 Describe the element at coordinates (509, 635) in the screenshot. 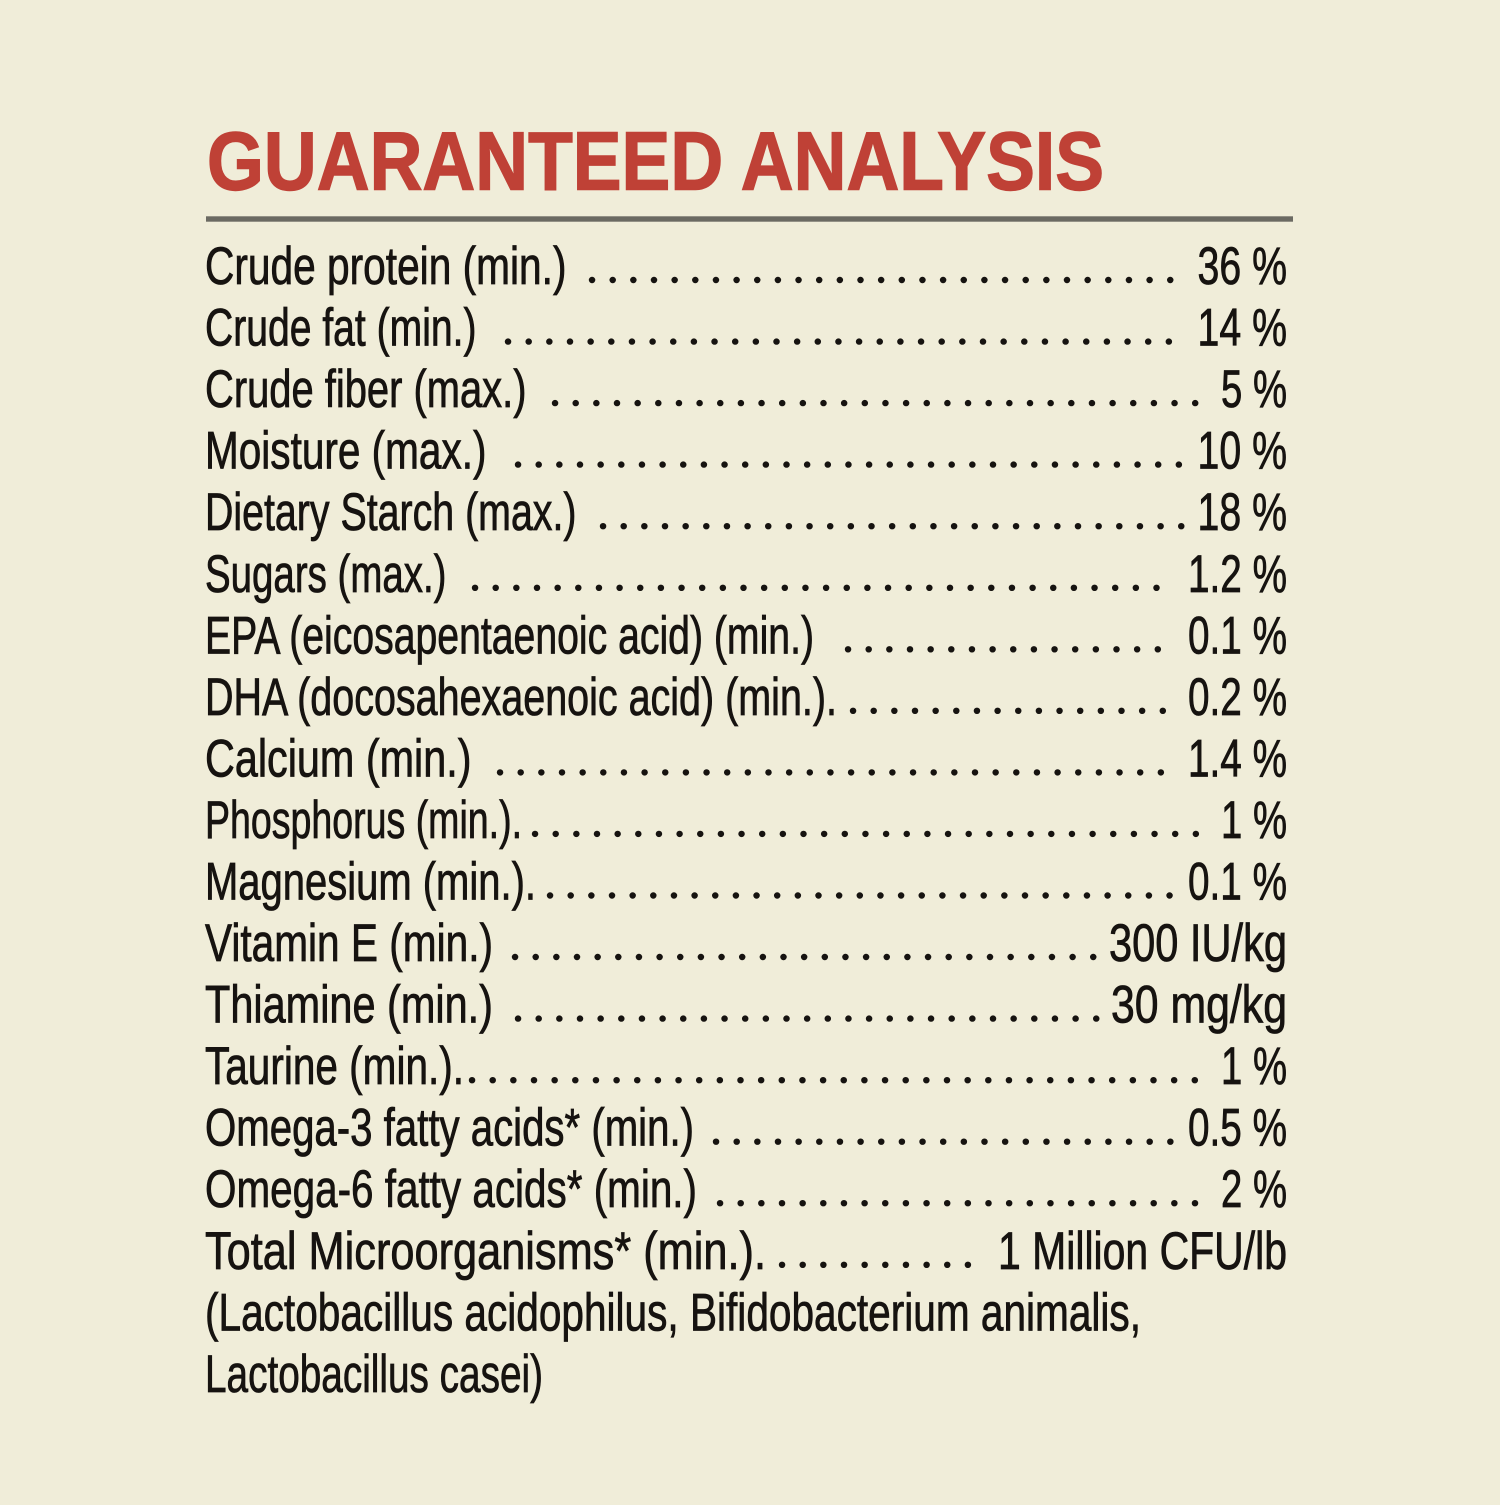

I see `svg-text:EPA (eicosapentaenoic acid) (m: EPA (eicosapentaenoic acid) (min.)` at that location.